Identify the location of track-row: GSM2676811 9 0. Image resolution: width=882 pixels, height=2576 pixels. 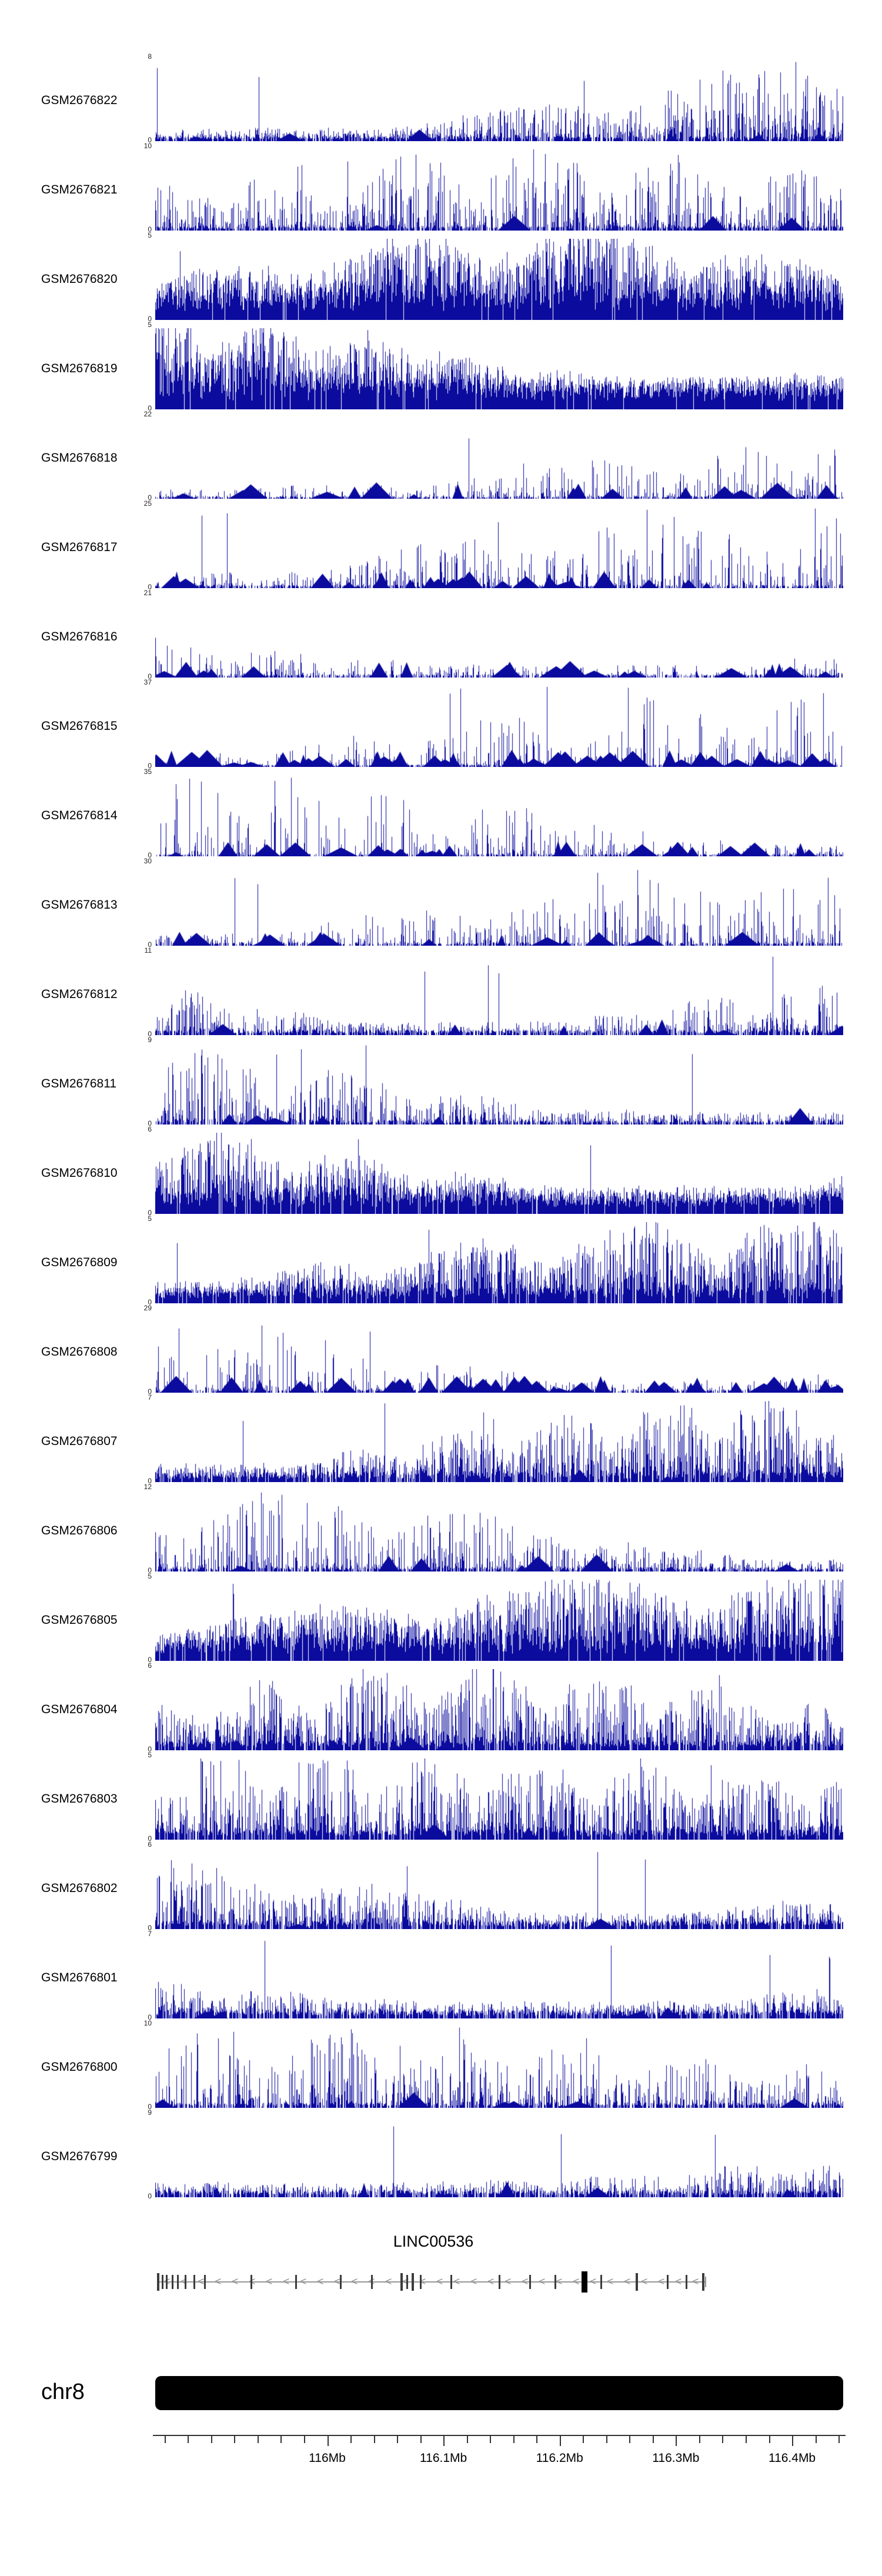
(441, 1081).